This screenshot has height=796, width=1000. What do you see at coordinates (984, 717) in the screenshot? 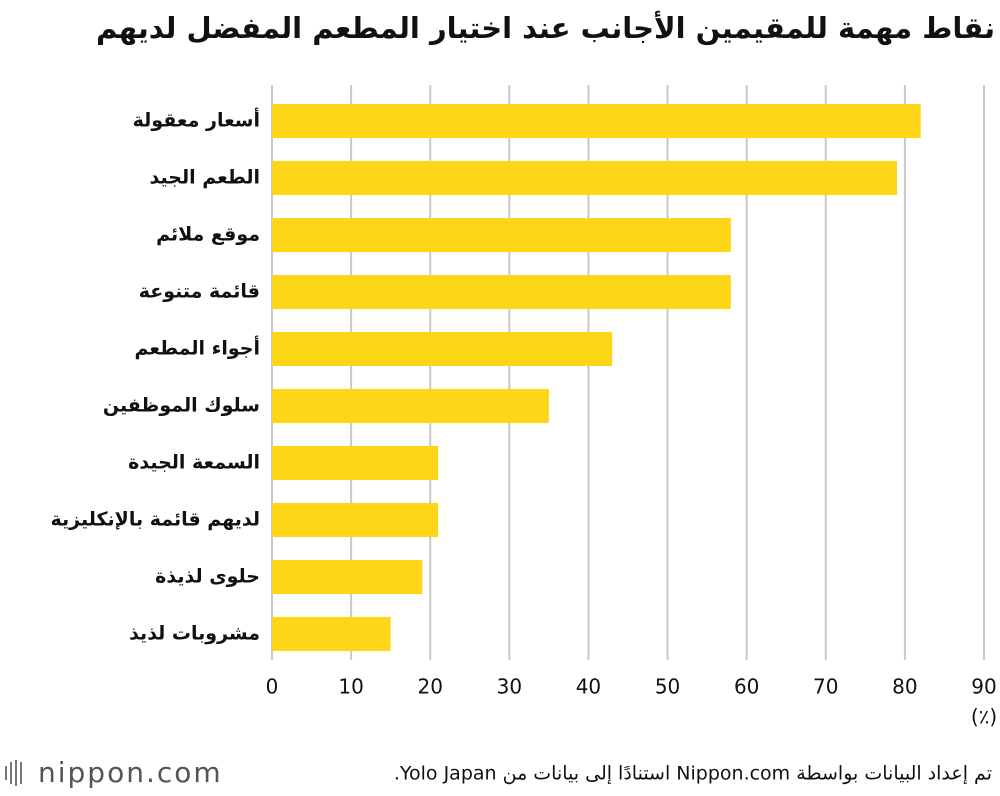
I see `x-axis-label: (٪)` at bounding box center [984, 717].